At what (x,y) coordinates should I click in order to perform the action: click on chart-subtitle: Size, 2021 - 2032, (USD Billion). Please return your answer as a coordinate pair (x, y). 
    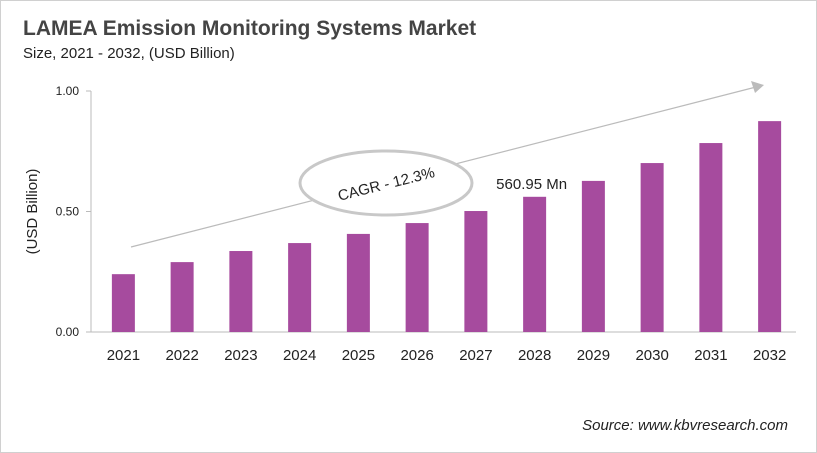
    Looking at the image, I should click on (129, 53).